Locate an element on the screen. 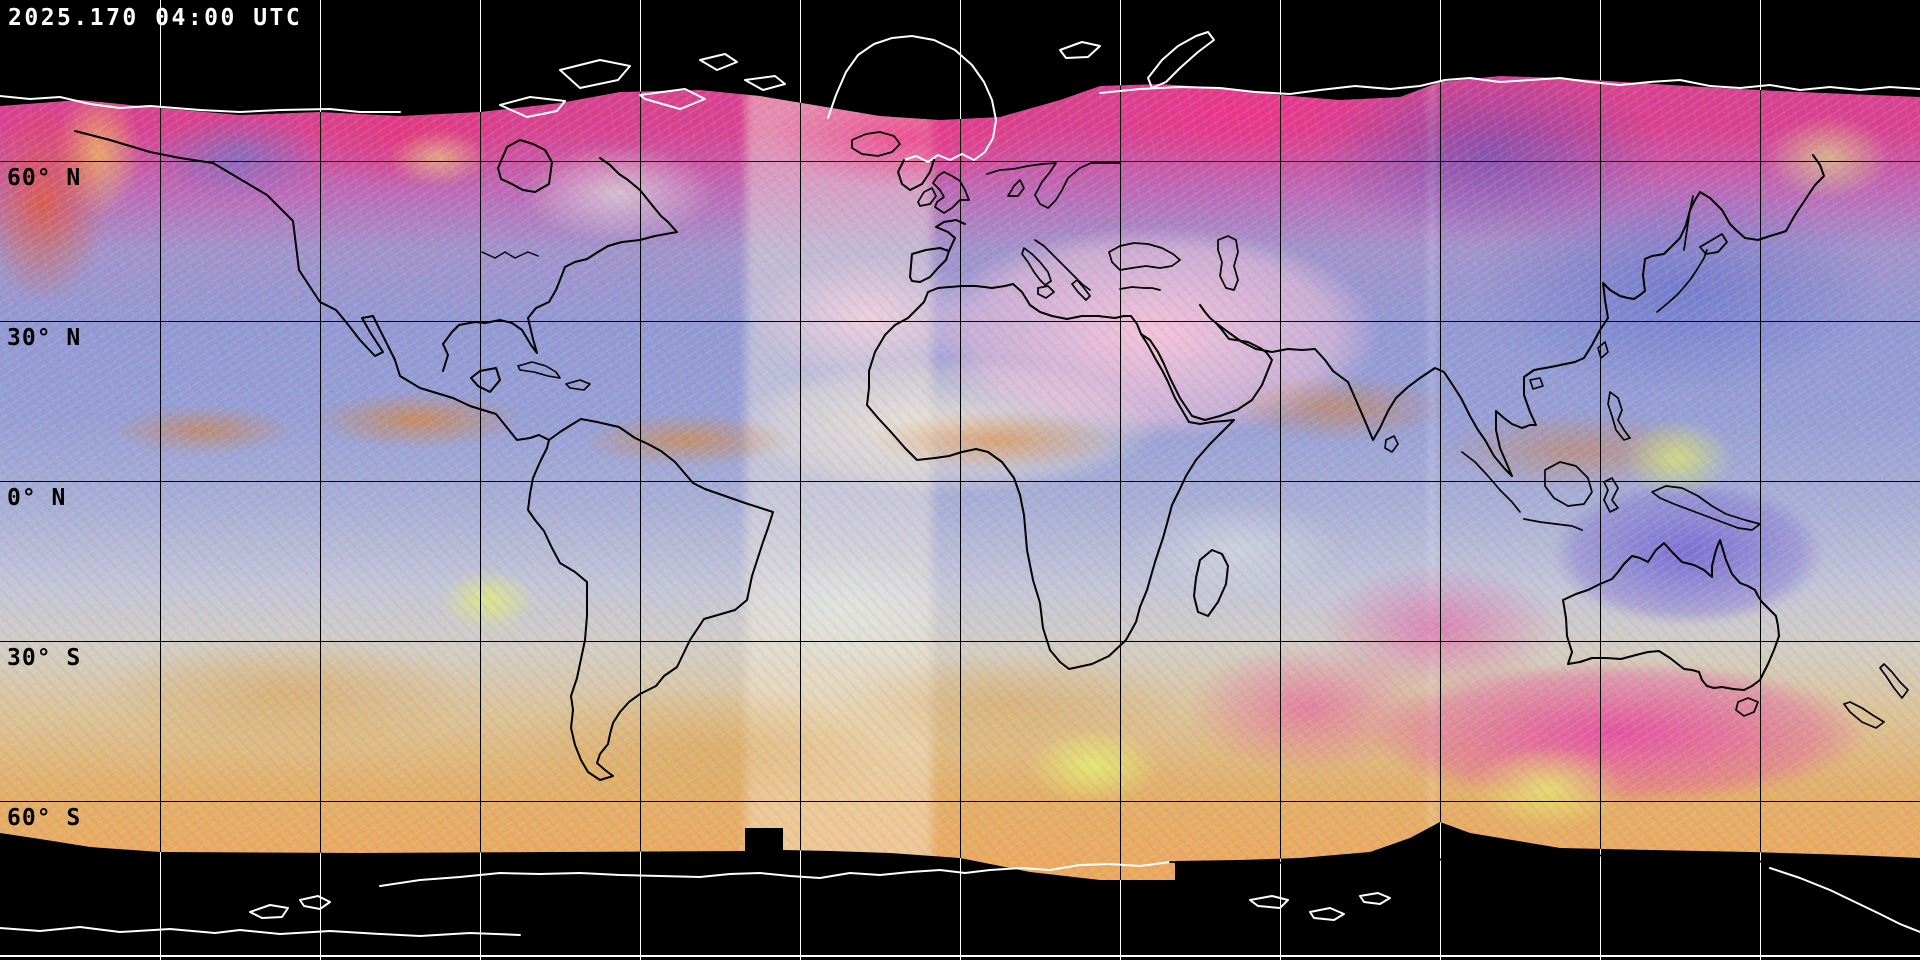 The image size is (1920, 960). coastline-africa is located at coordinates (1050, 476).